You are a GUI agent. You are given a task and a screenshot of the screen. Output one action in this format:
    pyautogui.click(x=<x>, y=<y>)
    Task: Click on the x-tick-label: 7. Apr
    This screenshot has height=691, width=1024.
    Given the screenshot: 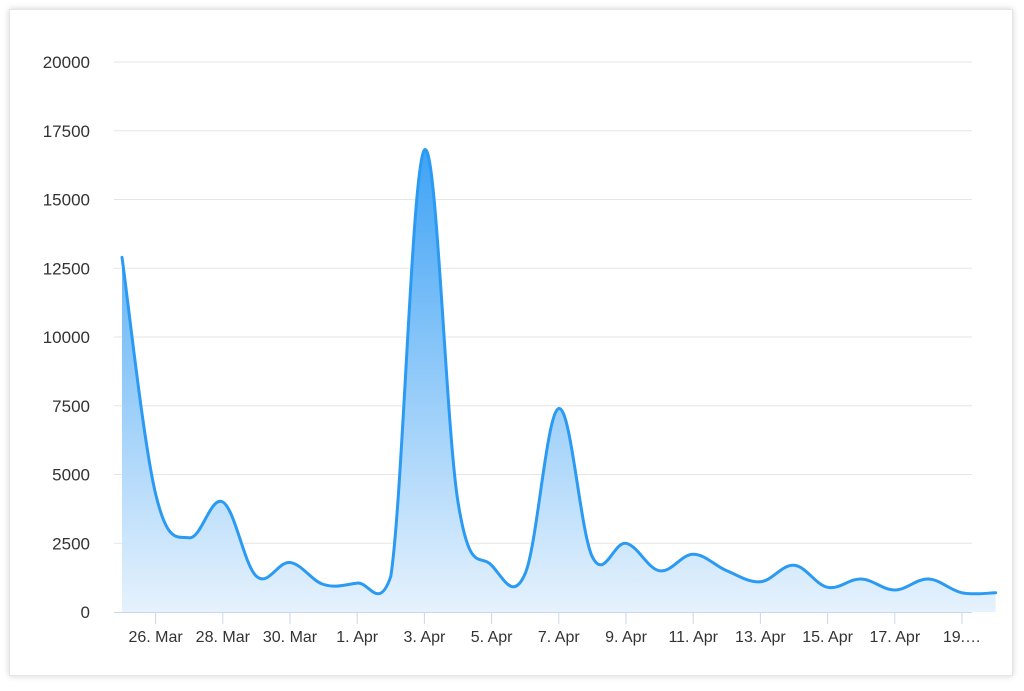 What is the action you would take?
    pyautogui.click(x=559, y=637)
    